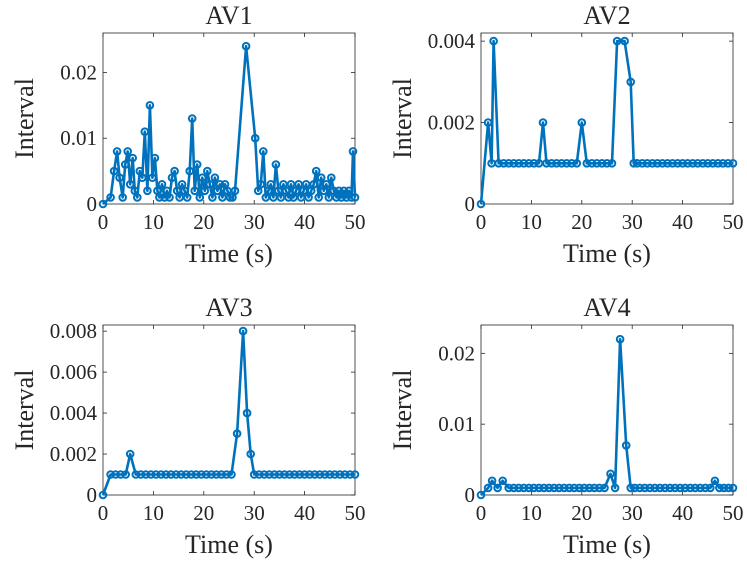 The height and width of the screenshot is (572, 747). I want to click on y-axis-label: Interval, so click(402, 410).